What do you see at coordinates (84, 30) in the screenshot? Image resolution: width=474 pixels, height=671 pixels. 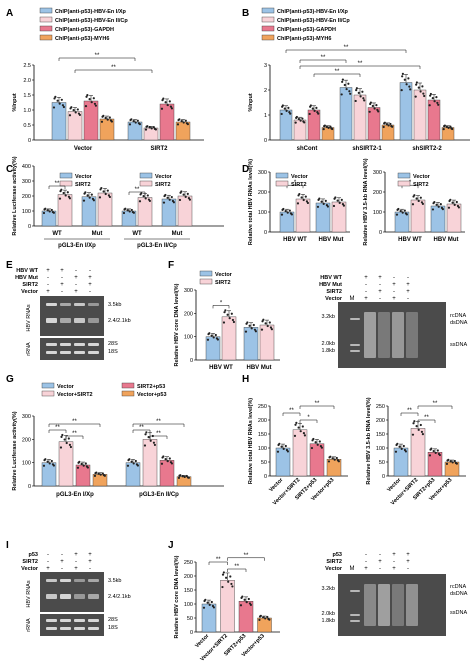 I see `legend-label: ChIP(anti-p53)-GAPDH` at bounding box center [84, 30].